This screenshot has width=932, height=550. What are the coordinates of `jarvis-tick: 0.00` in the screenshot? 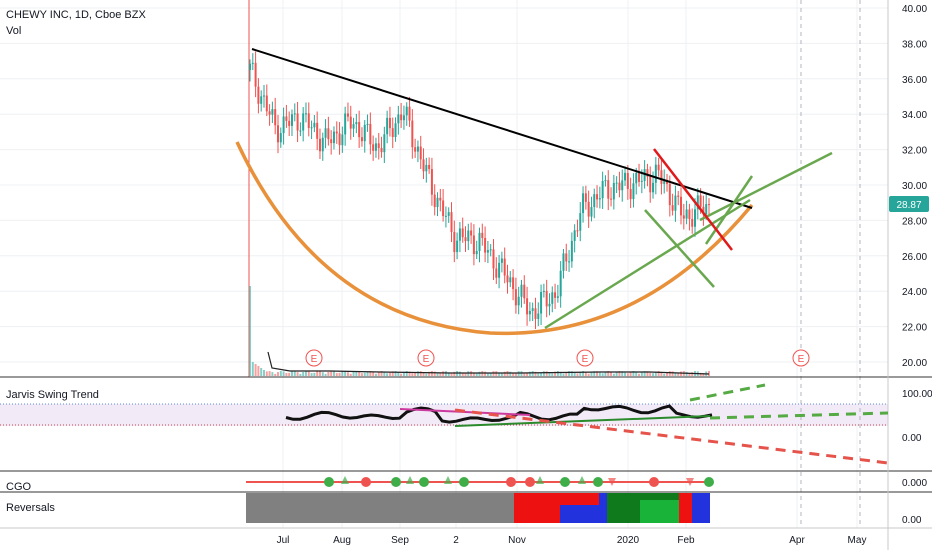 It's located at (912, 438).